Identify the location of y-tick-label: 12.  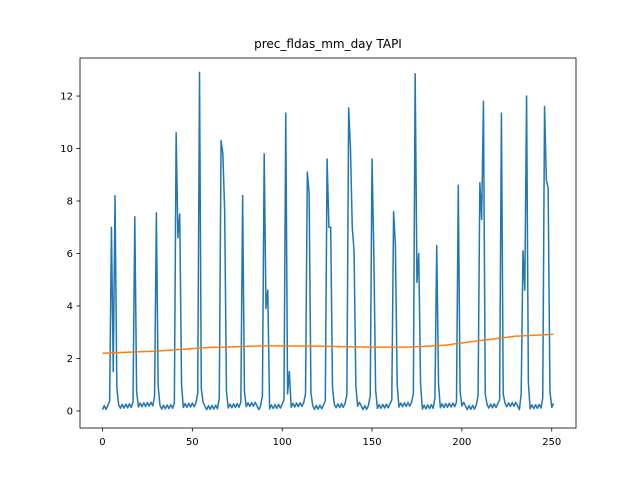
(66, 97).